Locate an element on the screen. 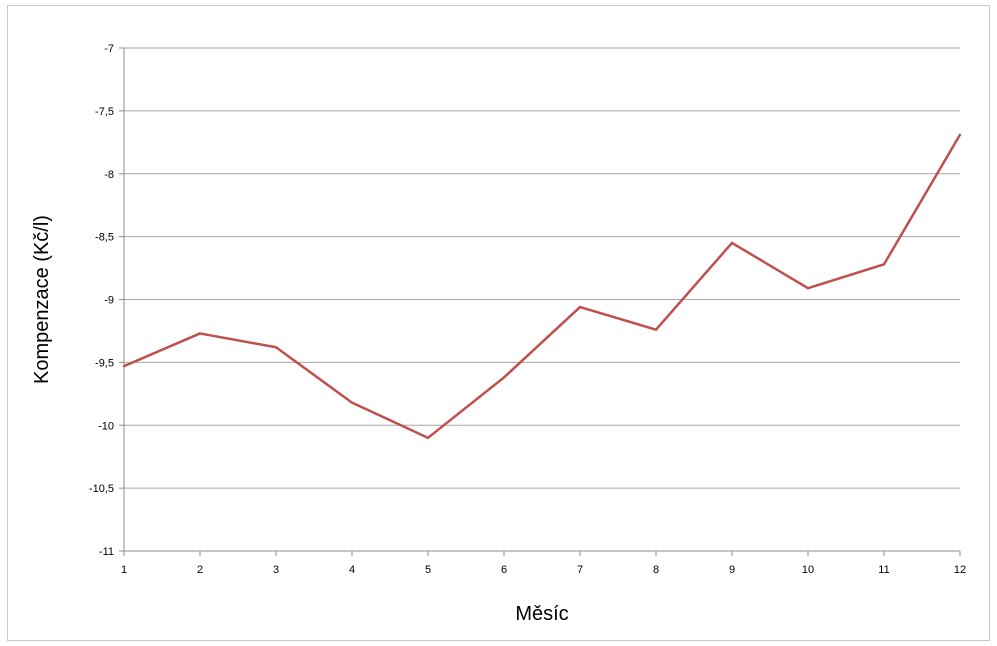 The width and height of the screenshot is (997, 646). x-tick-label: 1 is located at coordinates (124, 570).